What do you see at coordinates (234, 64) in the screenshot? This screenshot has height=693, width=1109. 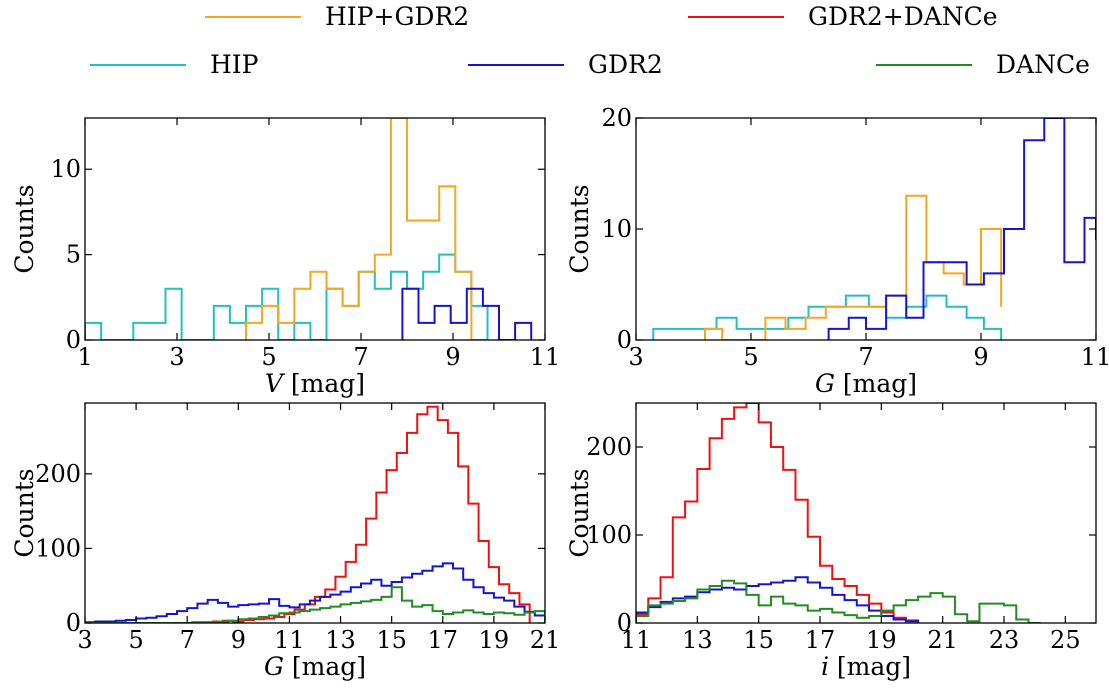 I see `legend-label: HIP` at bounding box center [234, 64].